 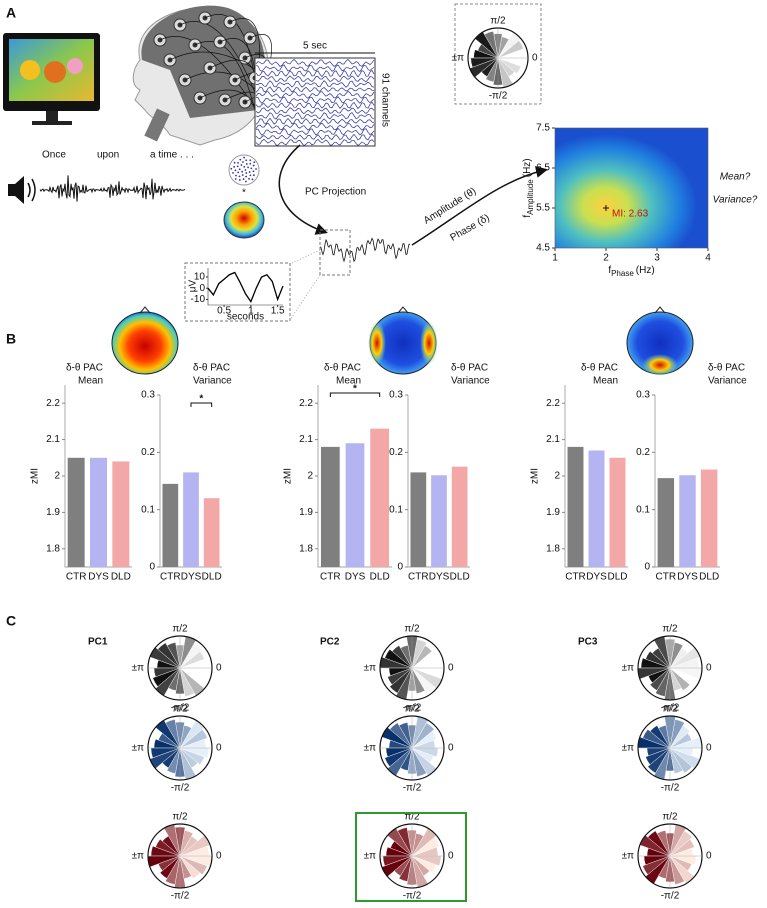 I want to click on x-tick-label: DYS, so click(x=439, y=577).